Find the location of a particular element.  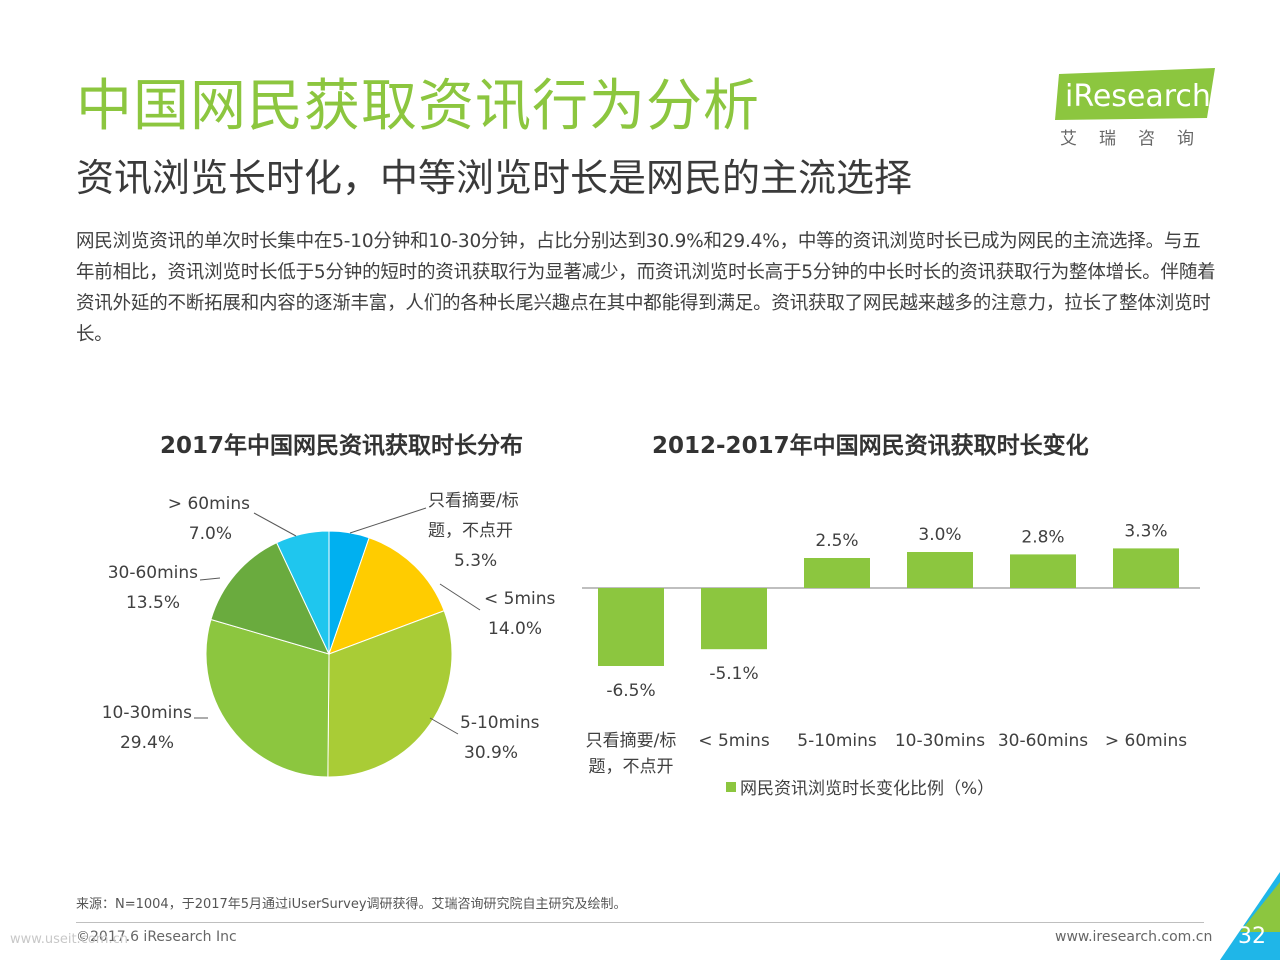

bar-category-label: > 60mins is located at coordinates (1146, 741).